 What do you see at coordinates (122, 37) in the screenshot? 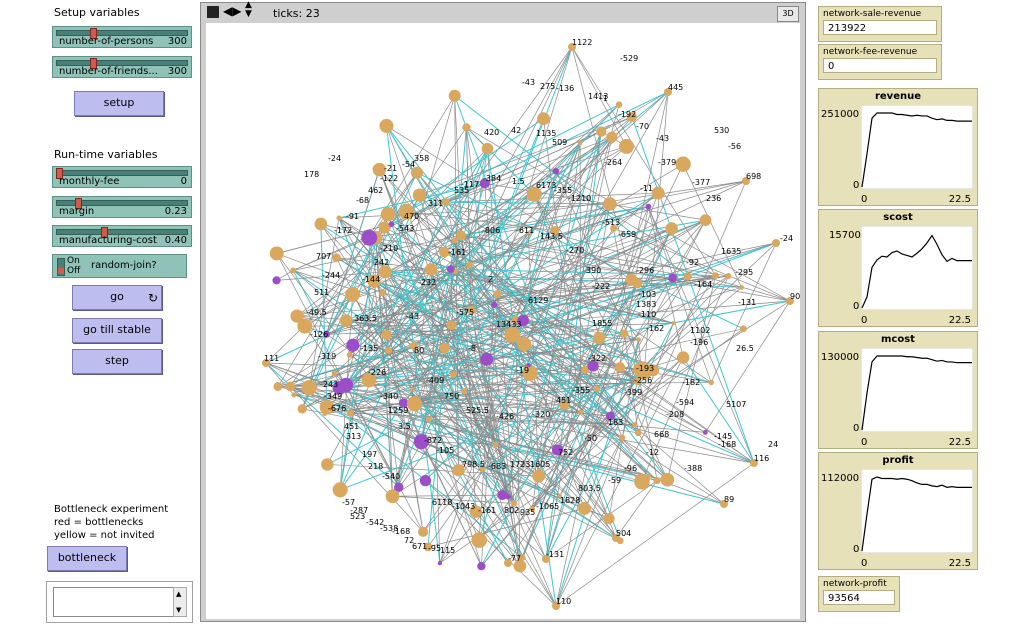
I see `number-of-persons-slider: number-of-persons 300` at bounding box center [122, 37].